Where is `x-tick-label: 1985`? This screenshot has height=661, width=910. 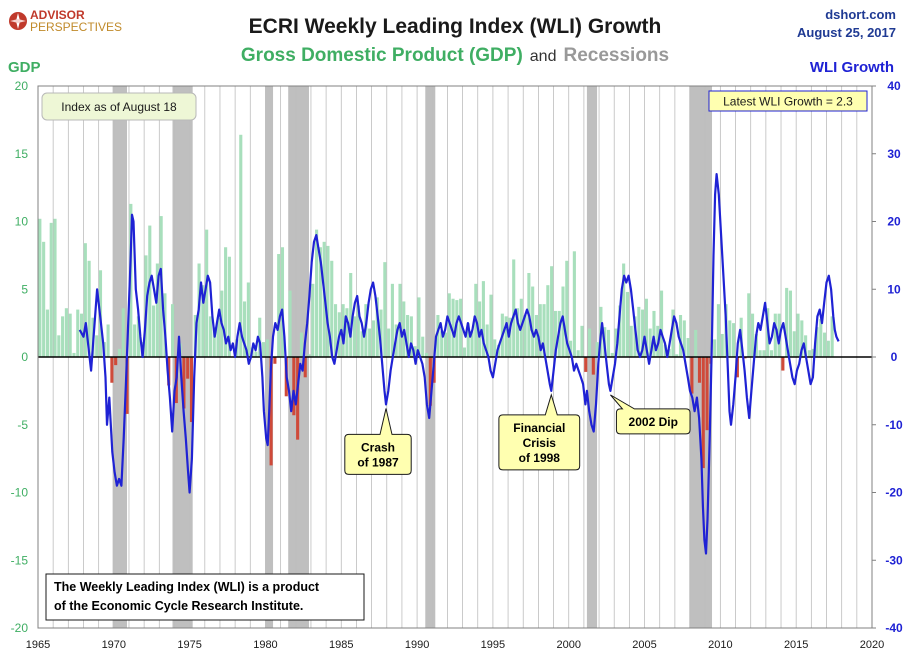 x-tick-label: 1985 is located at coordinates (341, 645).